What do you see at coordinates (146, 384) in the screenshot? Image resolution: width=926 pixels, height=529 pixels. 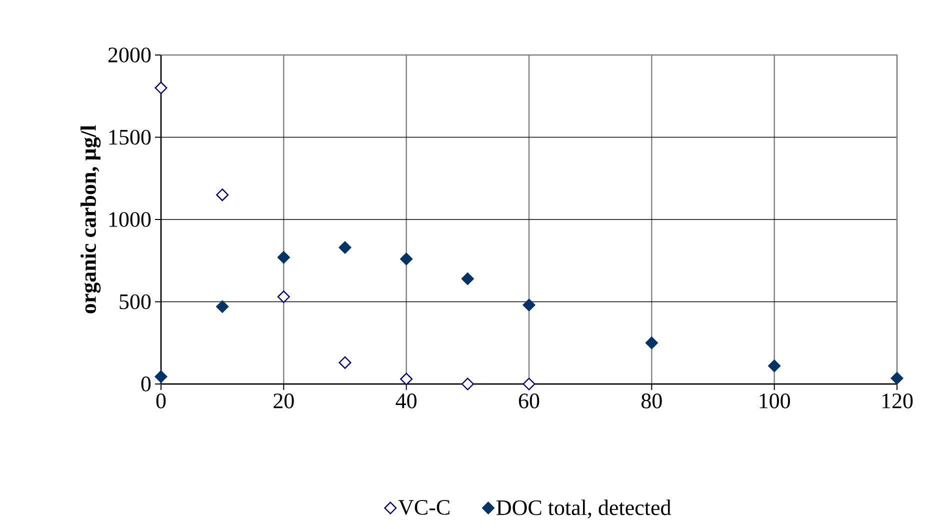 I see `y-tick-label: 0` at bounding box center [146, 384].